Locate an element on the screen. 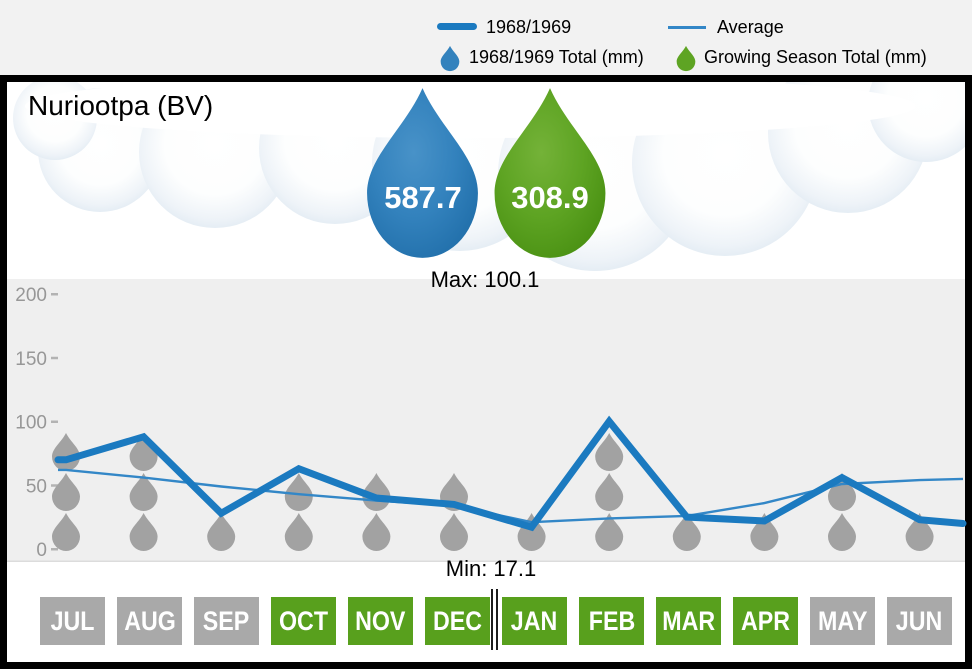 The height and width of the screenshot is (669, 972). average-line-label: Average is located at coordinates (750, 27).